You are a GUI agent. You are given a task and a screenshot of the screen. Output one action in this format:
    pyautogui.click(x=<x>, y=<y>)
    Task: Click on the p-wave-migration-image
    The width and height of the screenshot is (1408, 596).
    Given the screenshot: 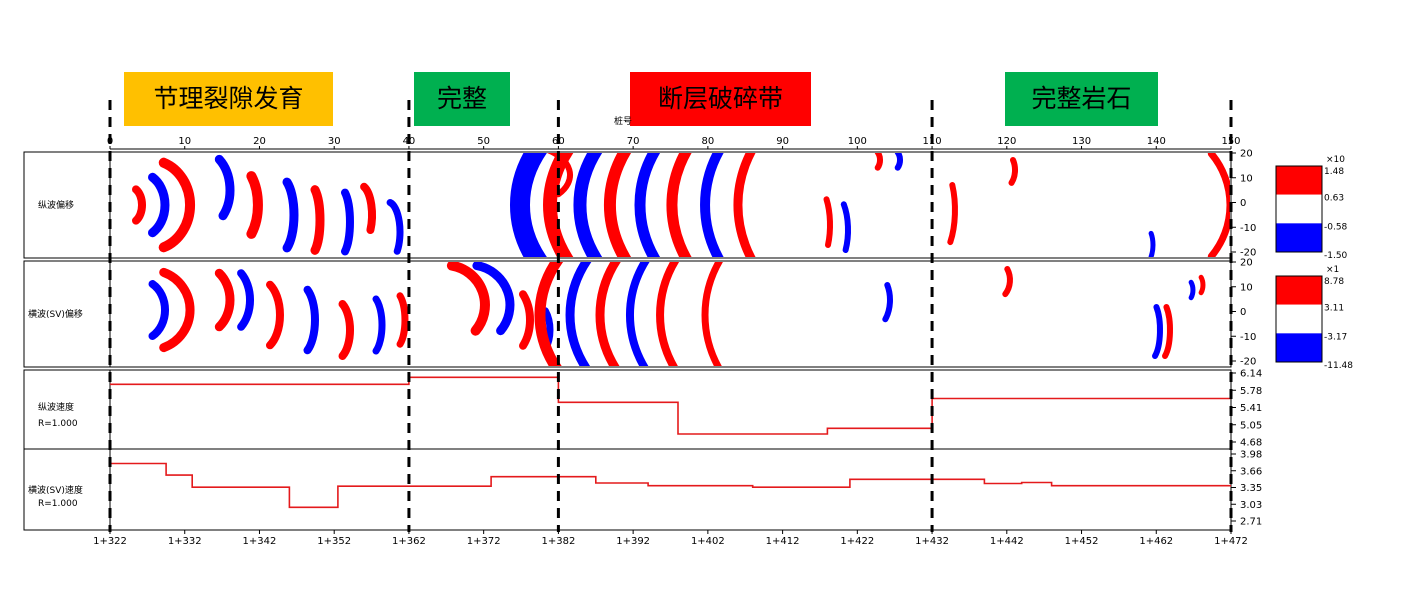 What is the action you would take?
    pyautogui.click(x=681, y=205)
    